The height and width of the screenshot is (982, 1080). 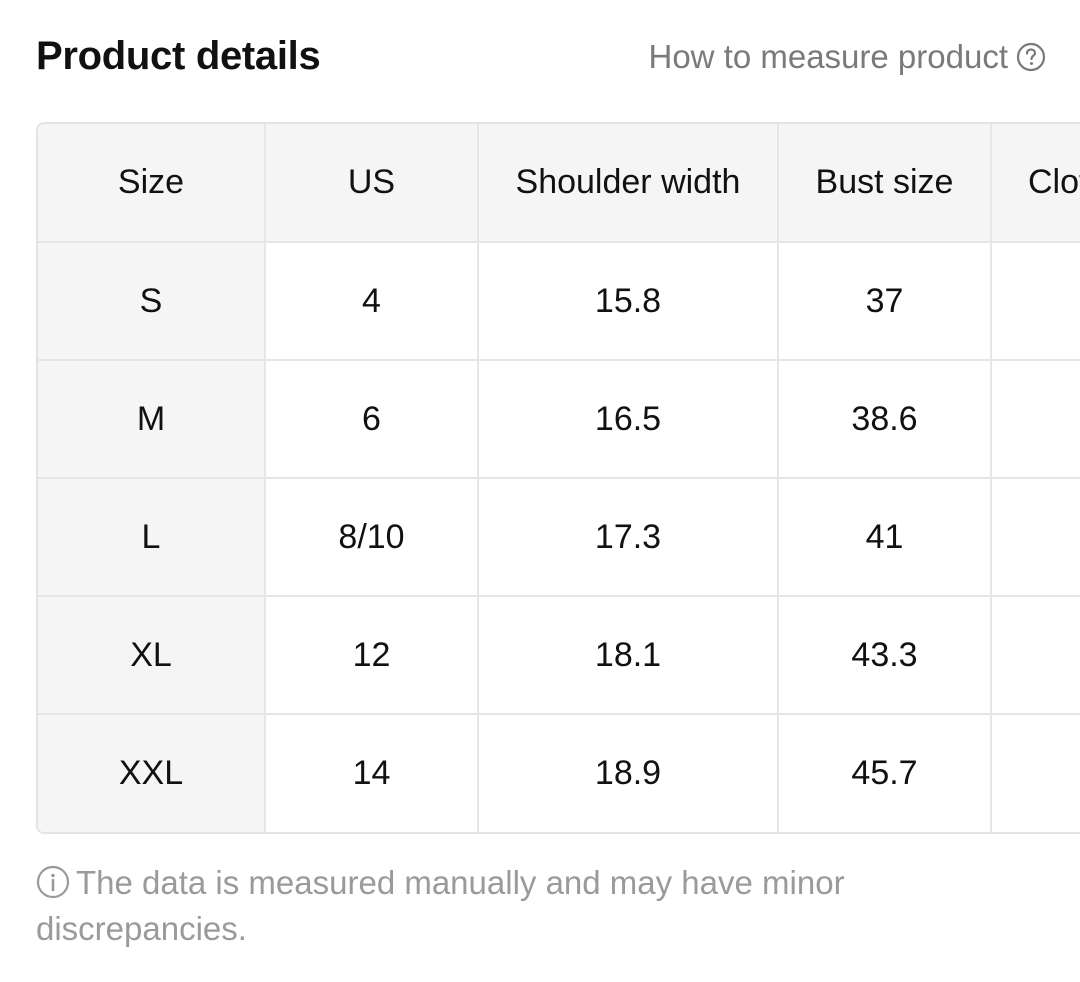 What do you see at coordinates (885, 773) in the screenshot?
I see `bust-size-cell: 45.7` at bounding box center [885, 773].